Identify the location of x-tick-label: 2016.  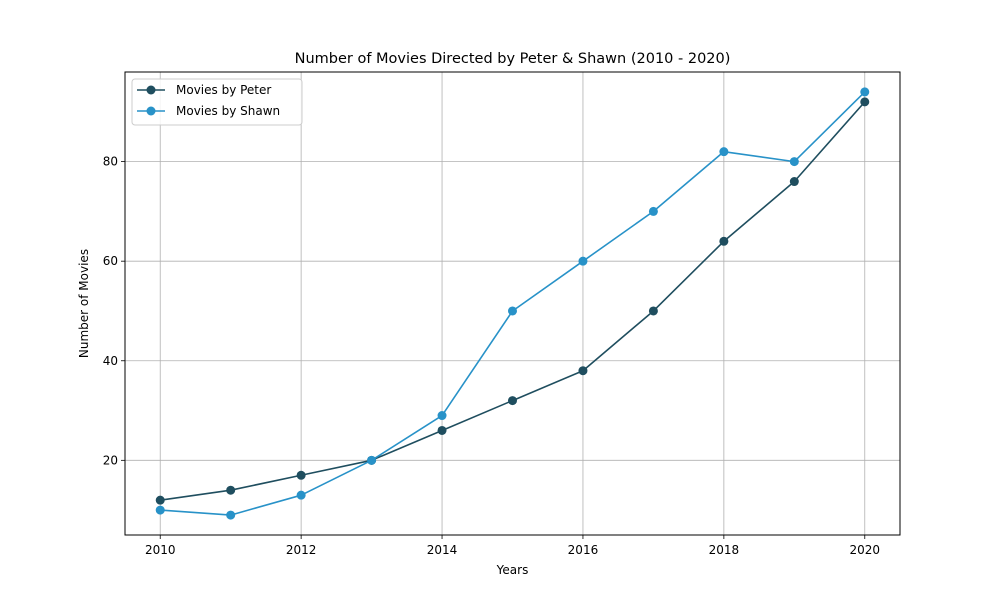
(583, 550).